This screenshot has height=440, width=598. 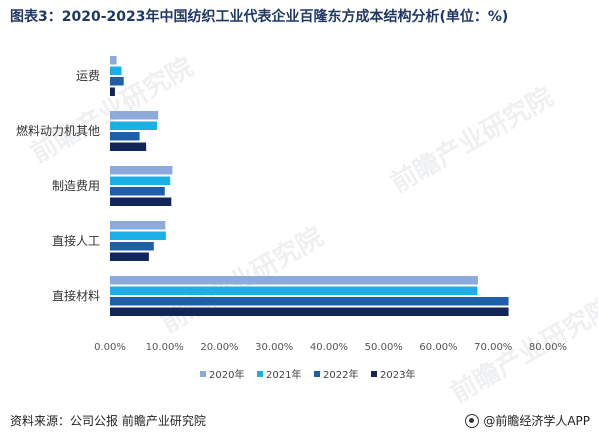 I want to click on x-tick-label: 50.00%, so click(x=384, y=347).